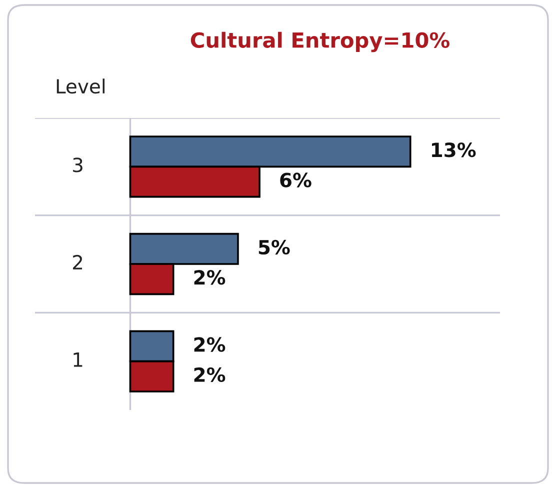 This screenshot has width=554, height=489. I want to click on chart-title: Cultural Entropy=10%, so click(320, 42).